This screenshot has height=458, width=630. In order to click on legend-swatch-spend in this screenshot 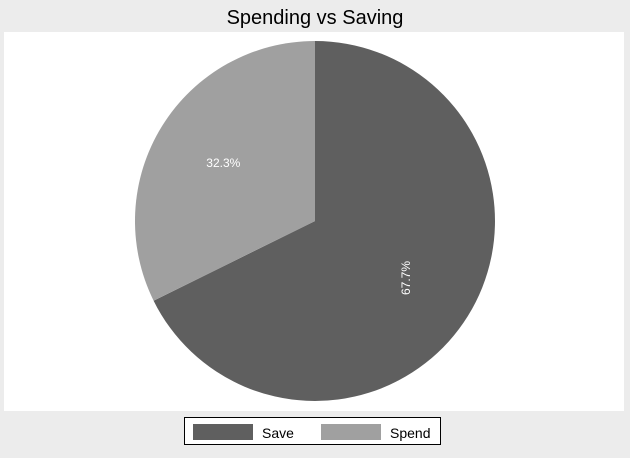, I will do `click(351, 432)`.